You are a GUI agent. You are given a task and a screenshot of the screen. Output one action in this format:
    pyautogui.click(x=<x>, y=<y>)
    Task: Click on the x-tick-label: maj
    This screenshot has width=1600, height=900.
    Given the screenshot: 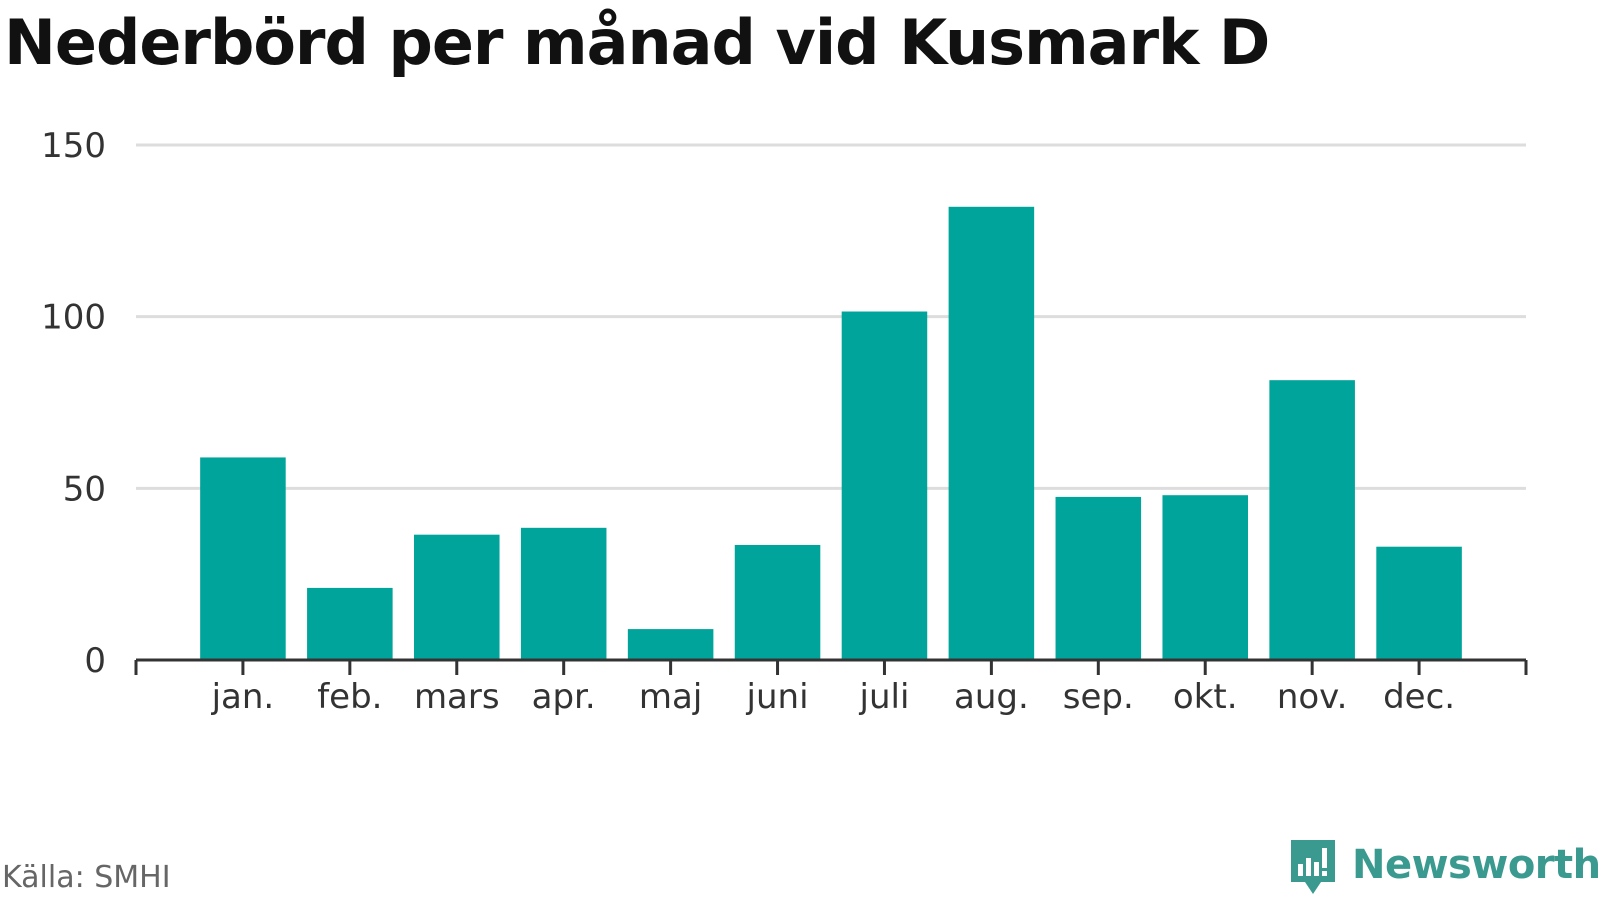 What is the action you would take?
    pyautogui.click(x=670, y=697)
    